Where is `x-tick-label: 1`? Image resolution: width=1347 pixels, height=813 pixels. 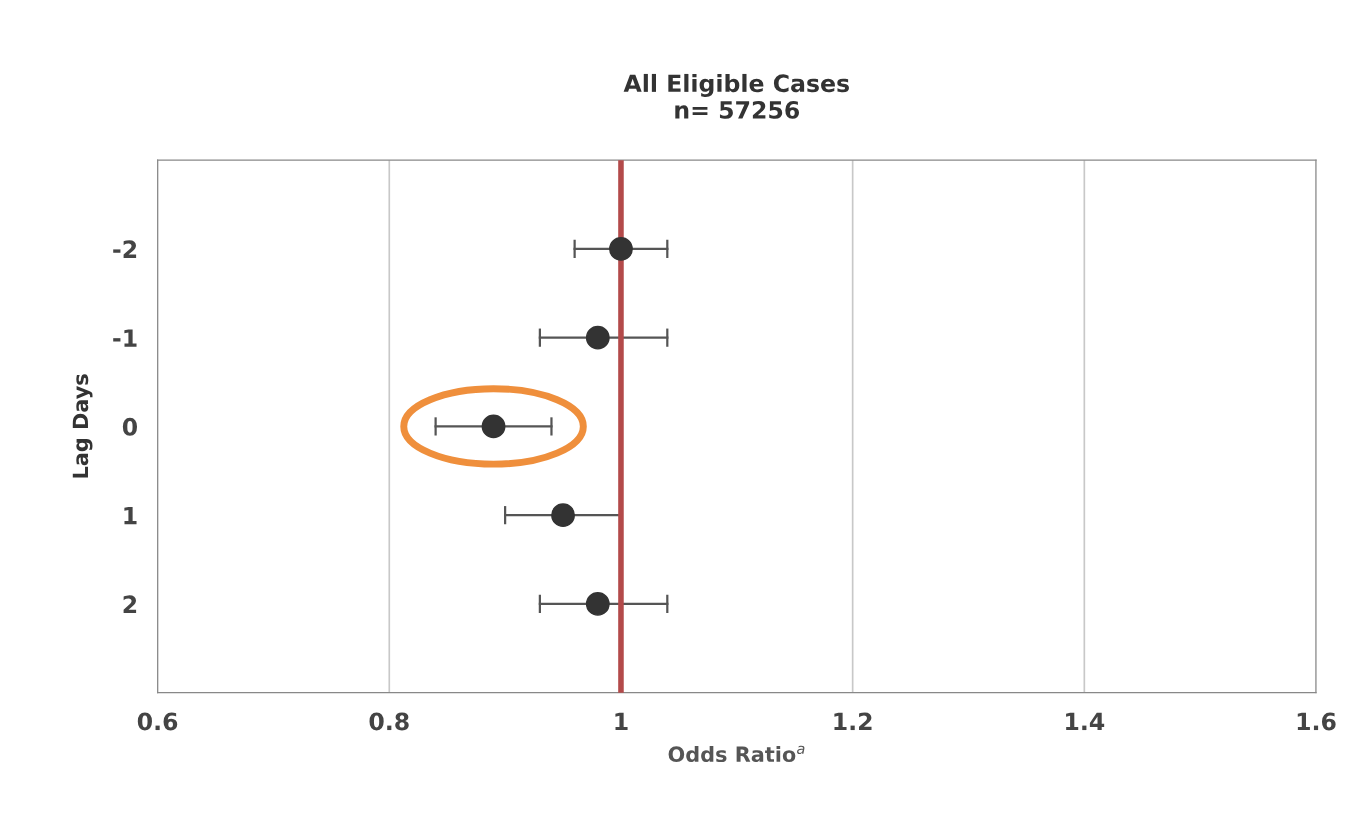
x-tick-label: 1 is located at coordinates (621, 721).